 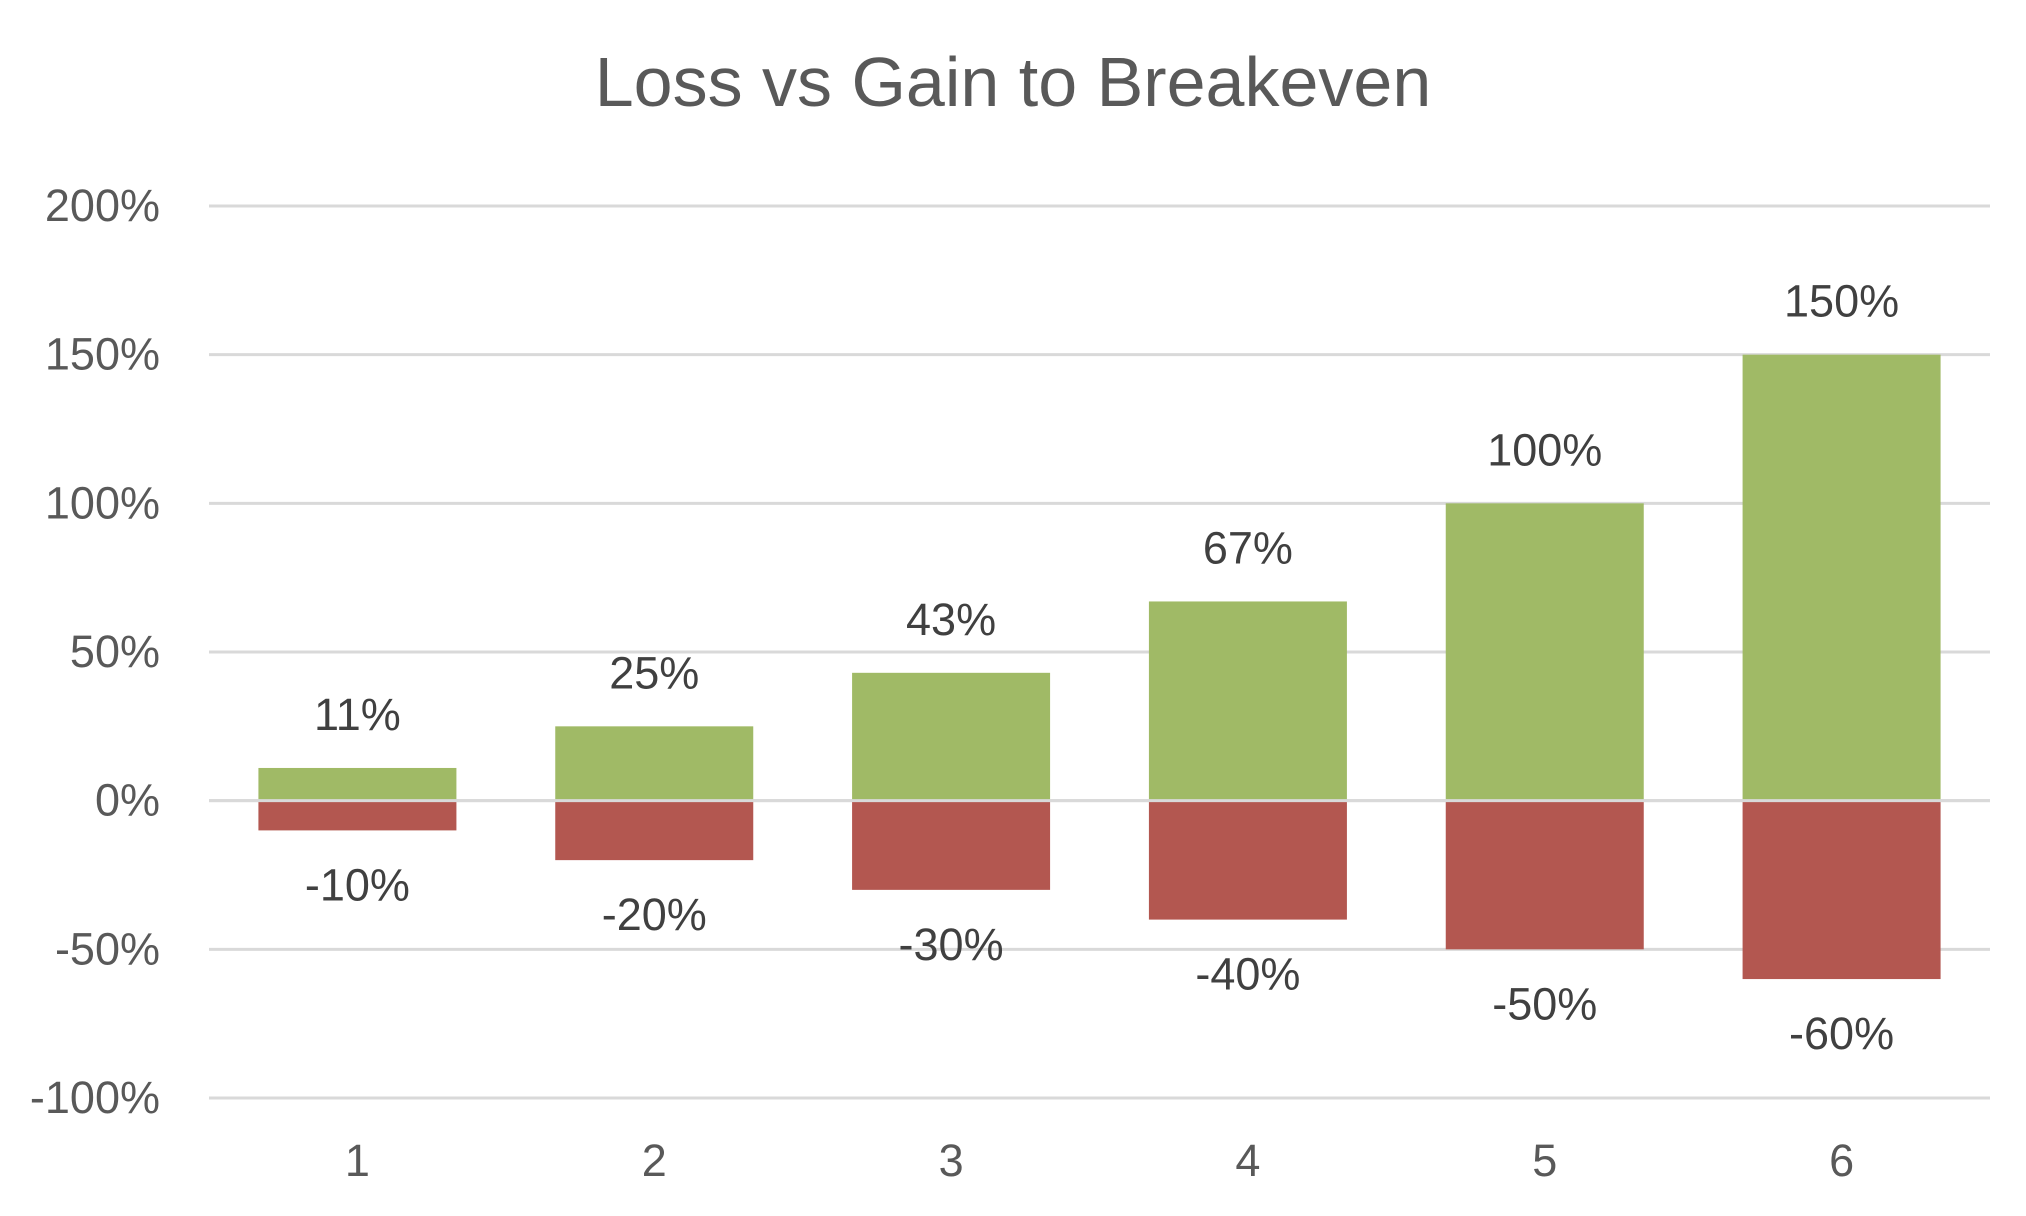 I want to click on loss-data-label: -40%, so click(x=1247, y=974).